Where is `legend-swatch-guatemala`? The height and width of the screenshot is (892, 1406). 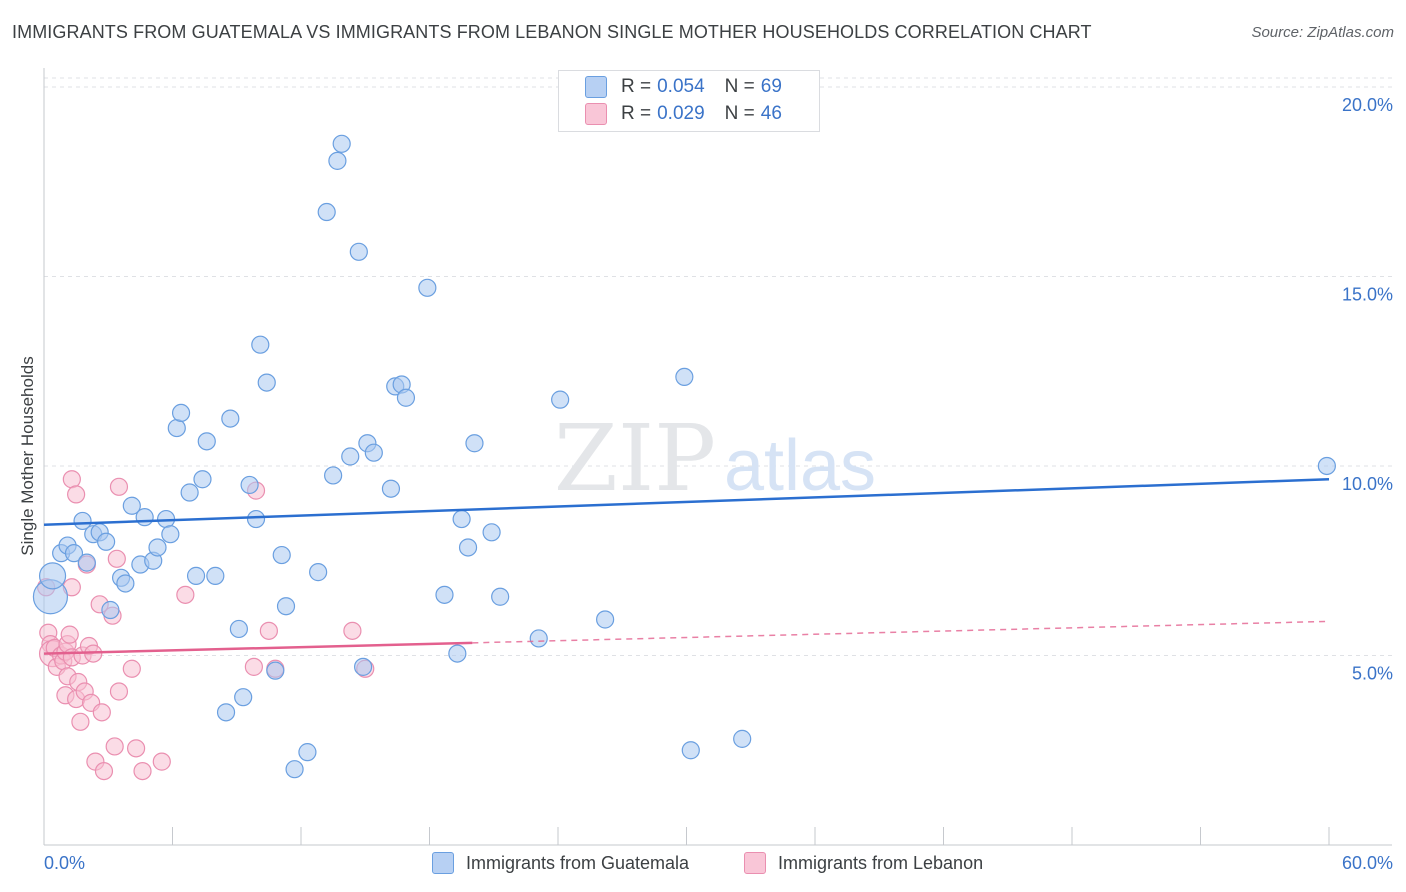
legend-swatch-guatemala is located at coordinates (596, 87).